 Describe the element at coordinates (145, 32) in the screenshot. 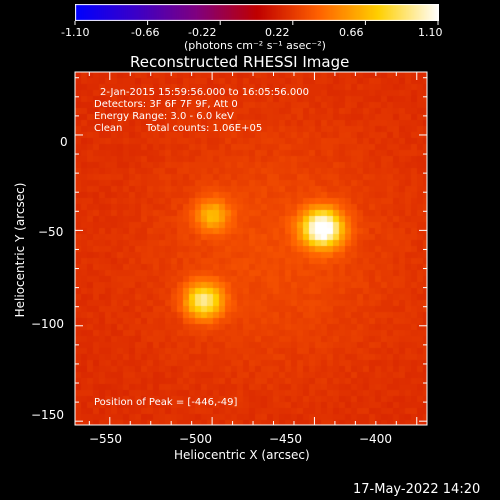

I see `colorbar-tick-label: -0.66` at that location.